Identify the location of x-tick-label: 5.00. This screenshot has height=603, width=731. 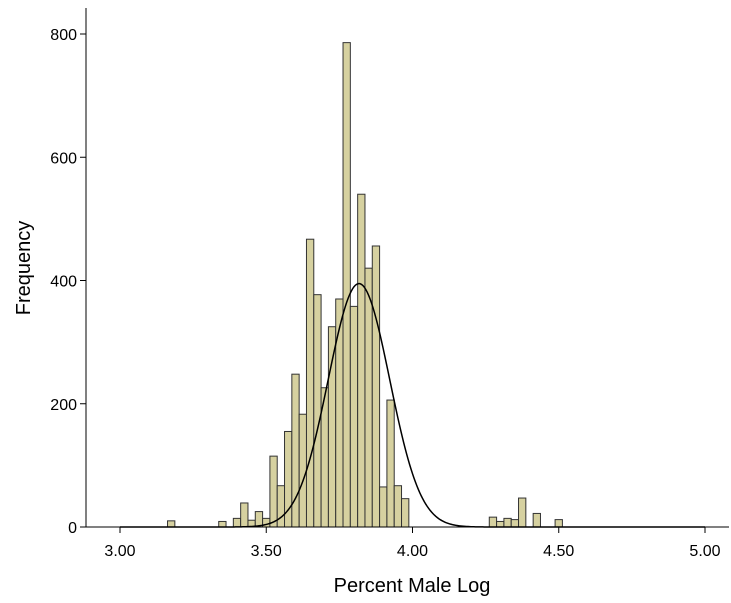
(704, 551).